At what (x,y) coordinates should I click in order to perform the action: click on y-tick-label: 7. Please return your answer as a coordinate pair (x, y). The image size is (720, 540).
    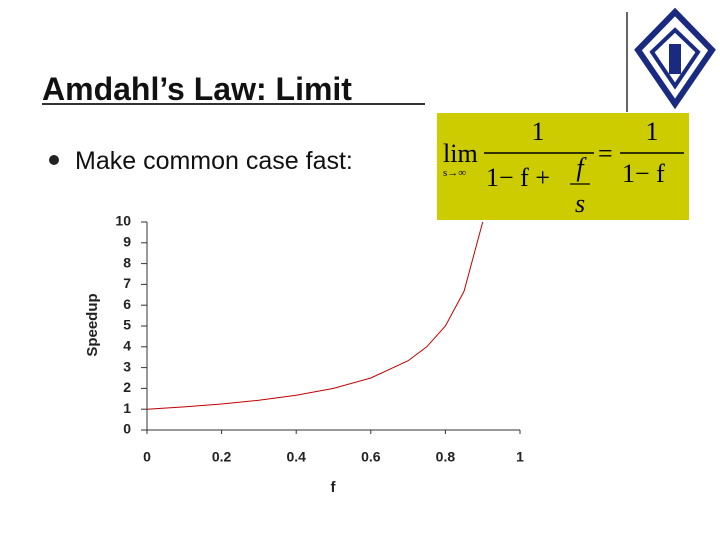
    Looking at the image, I should click on (127, 283).